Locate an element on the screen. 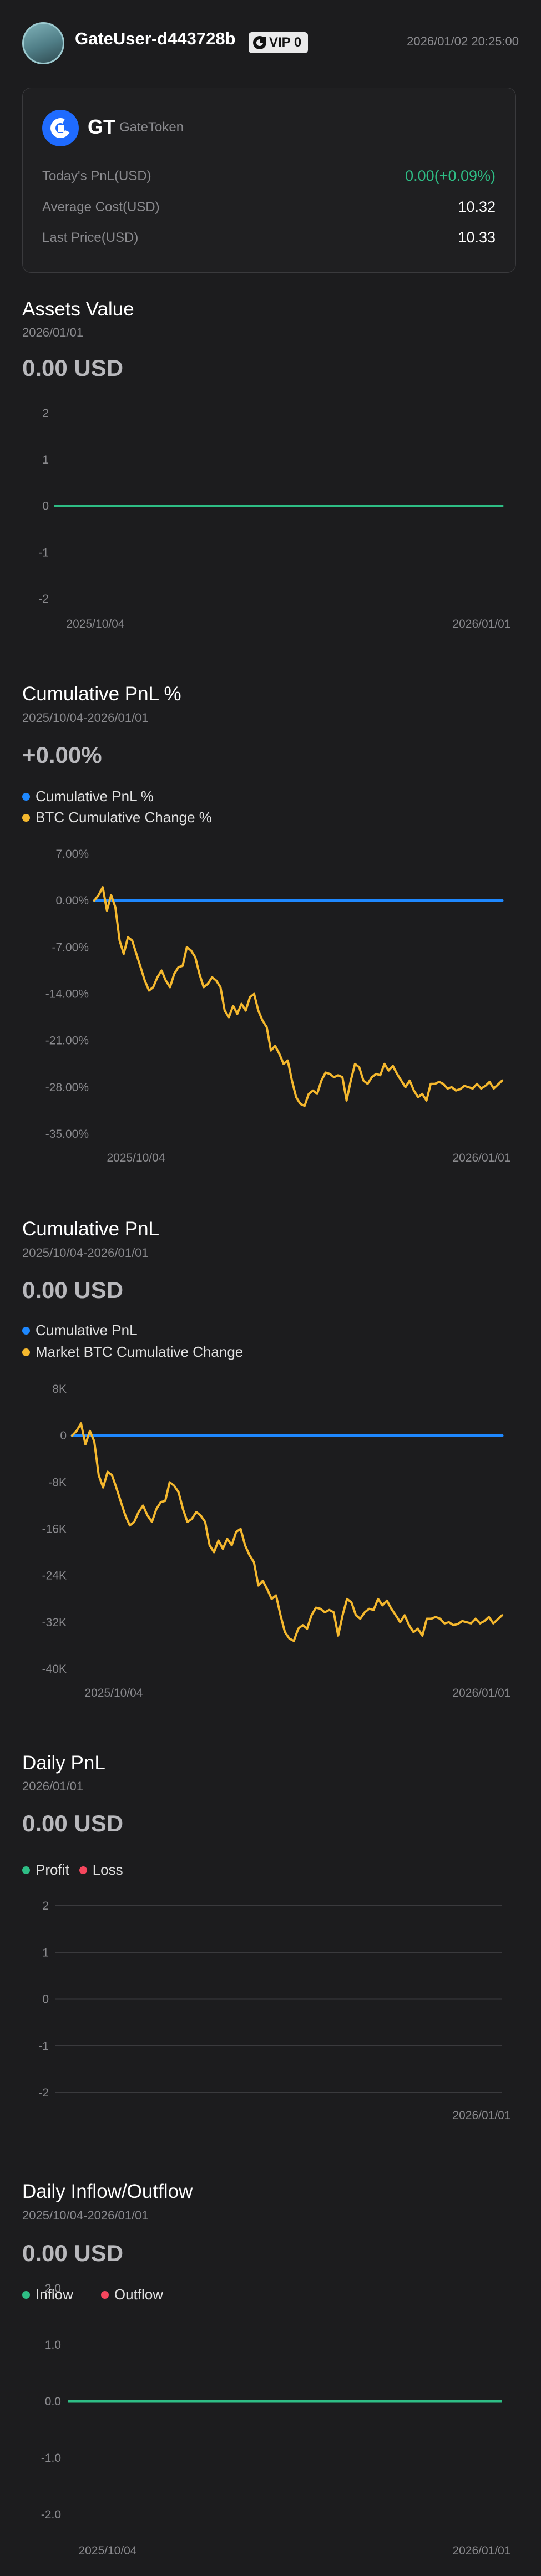 This screenshot has width=541, height=2576. cum-pnl-pct-date: 2025/10/04-2026/01/01 is located at coordinates (85, 718).